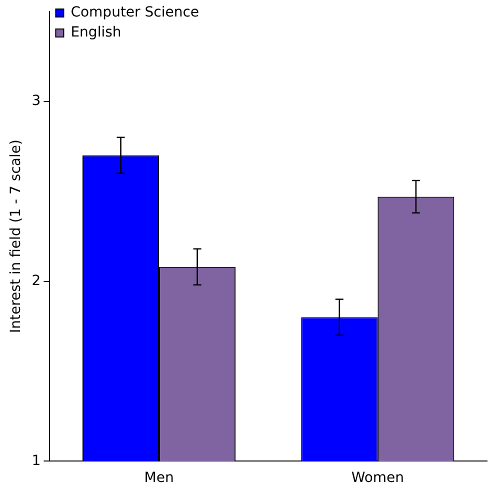 Image resolution: width=501 pixels, height=492 pixels. What do you see at coordinates (36, 280) in the screenshot?
I see `y-tick-label: 2` at bounding box center [36, 280].